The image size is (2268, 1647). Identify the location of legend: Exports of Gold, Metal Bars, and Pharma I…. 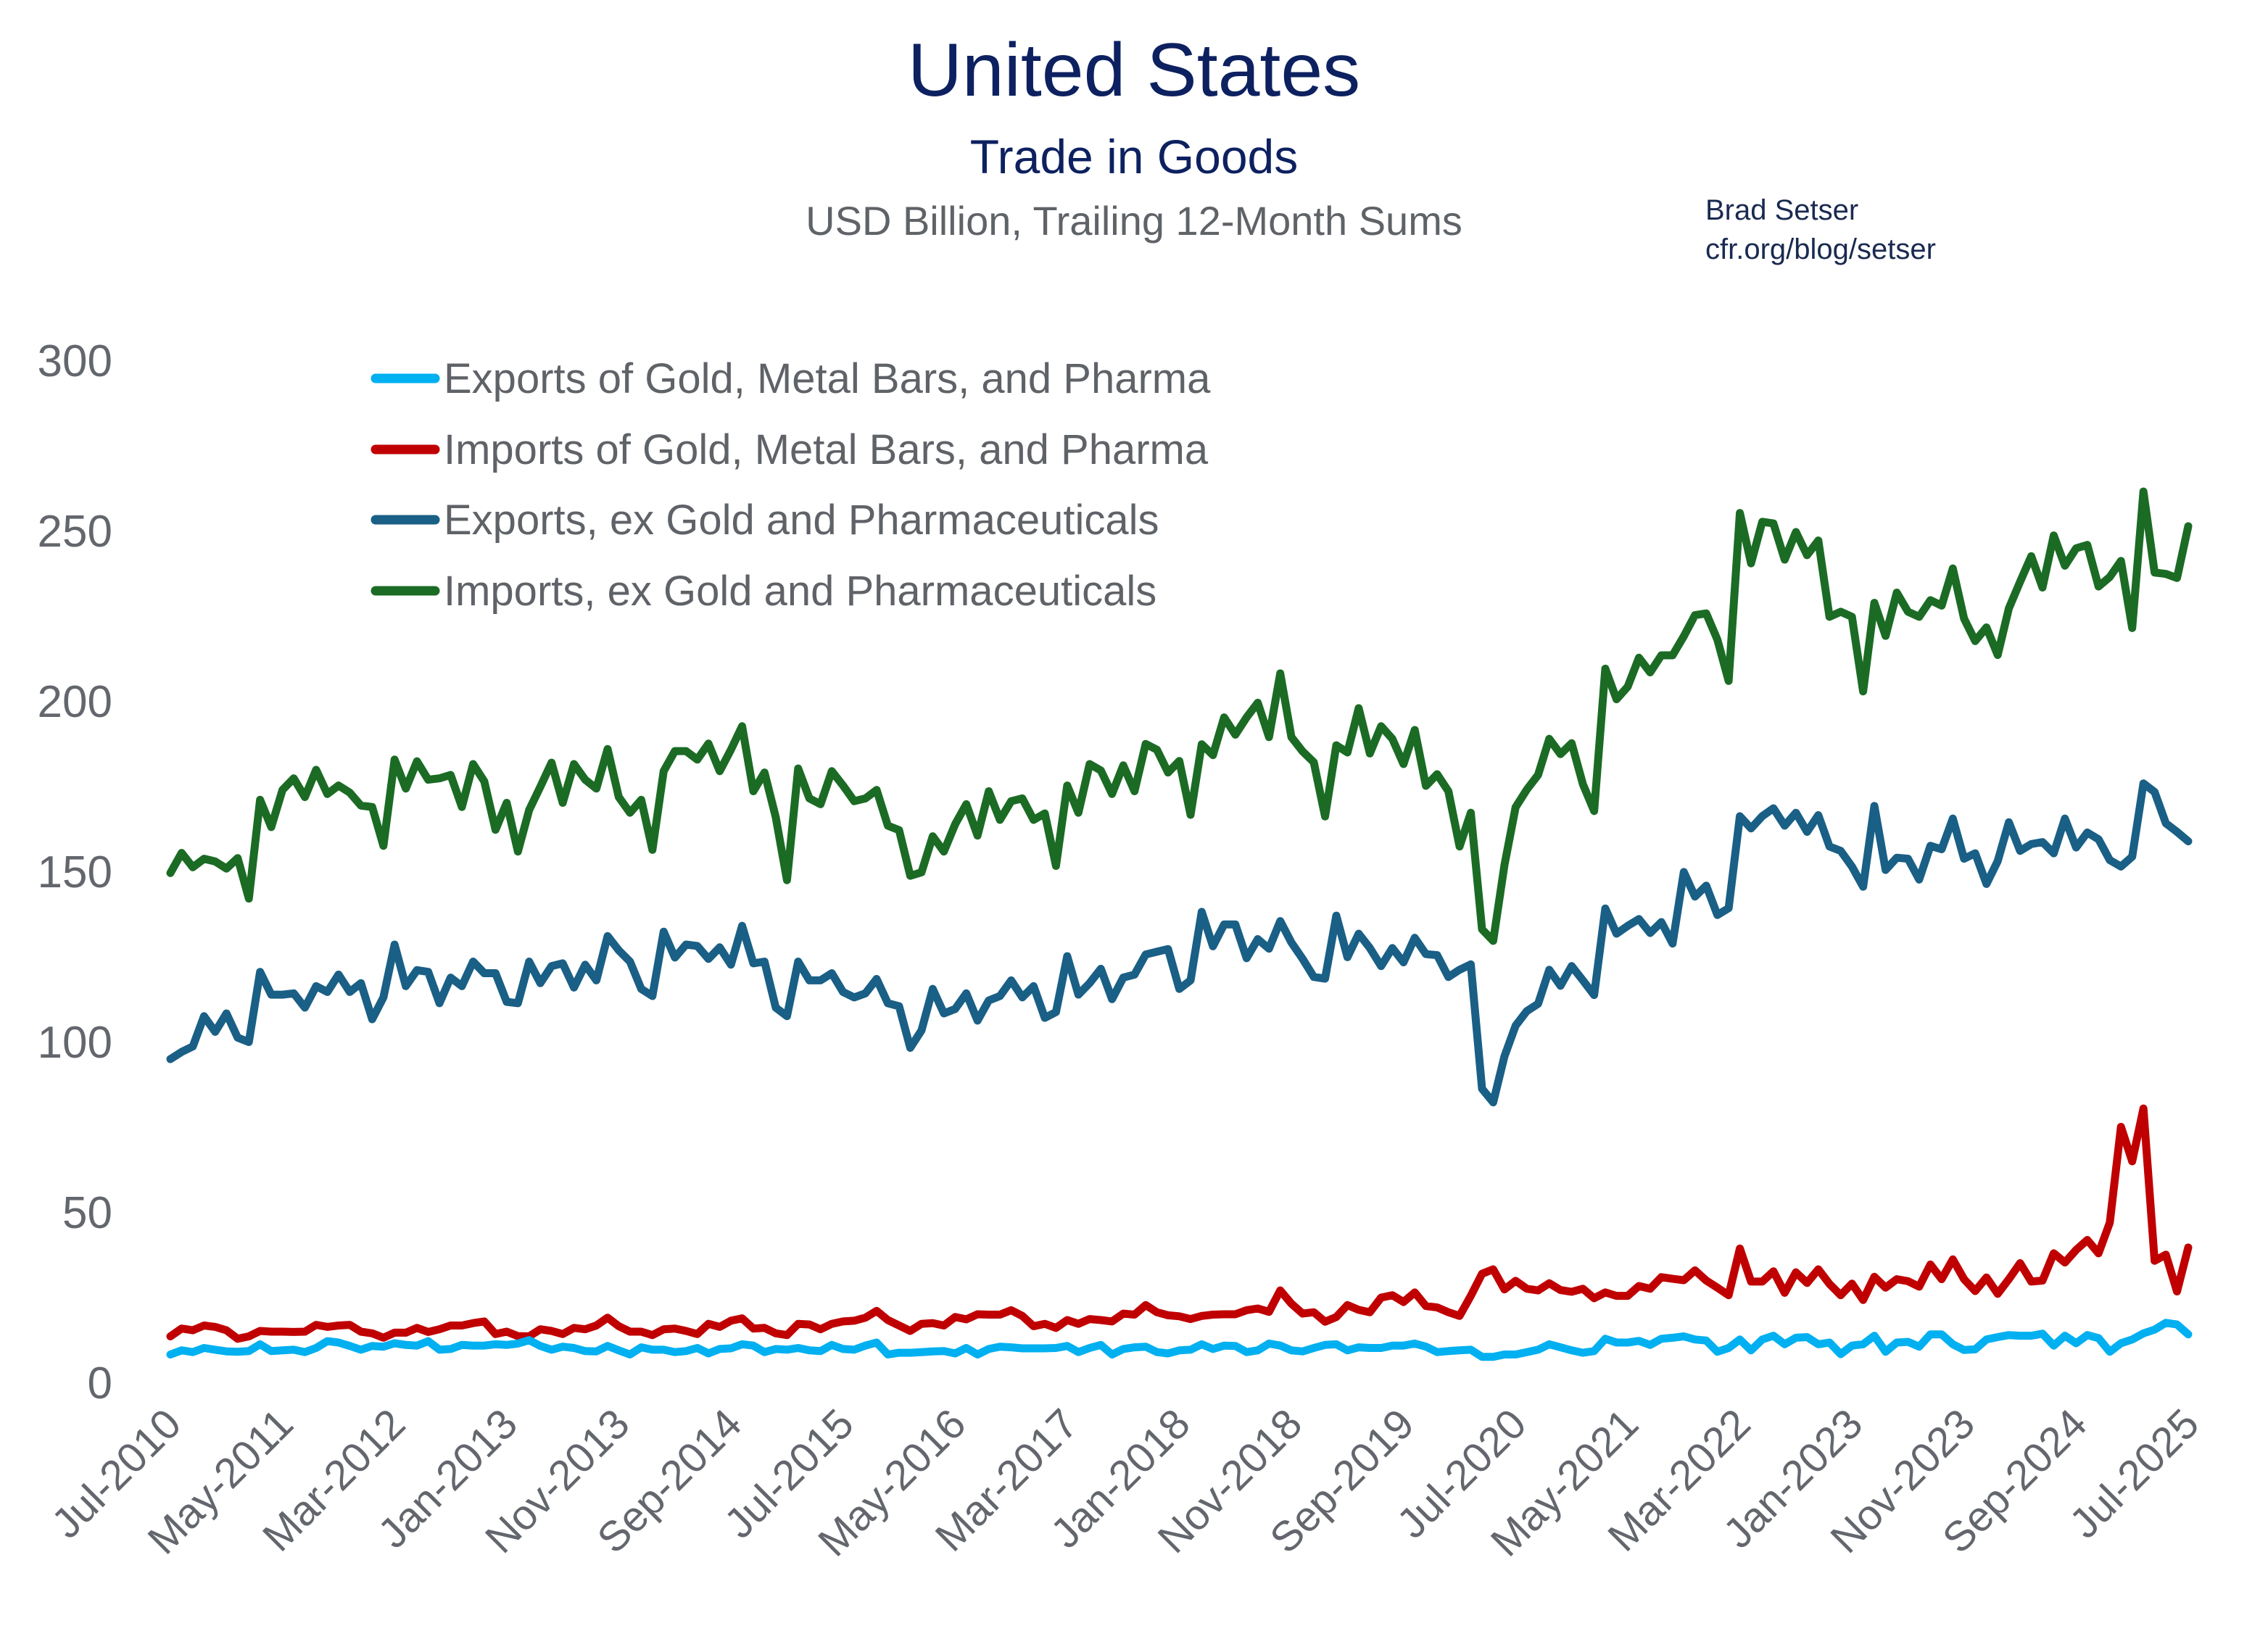
(791, 485).